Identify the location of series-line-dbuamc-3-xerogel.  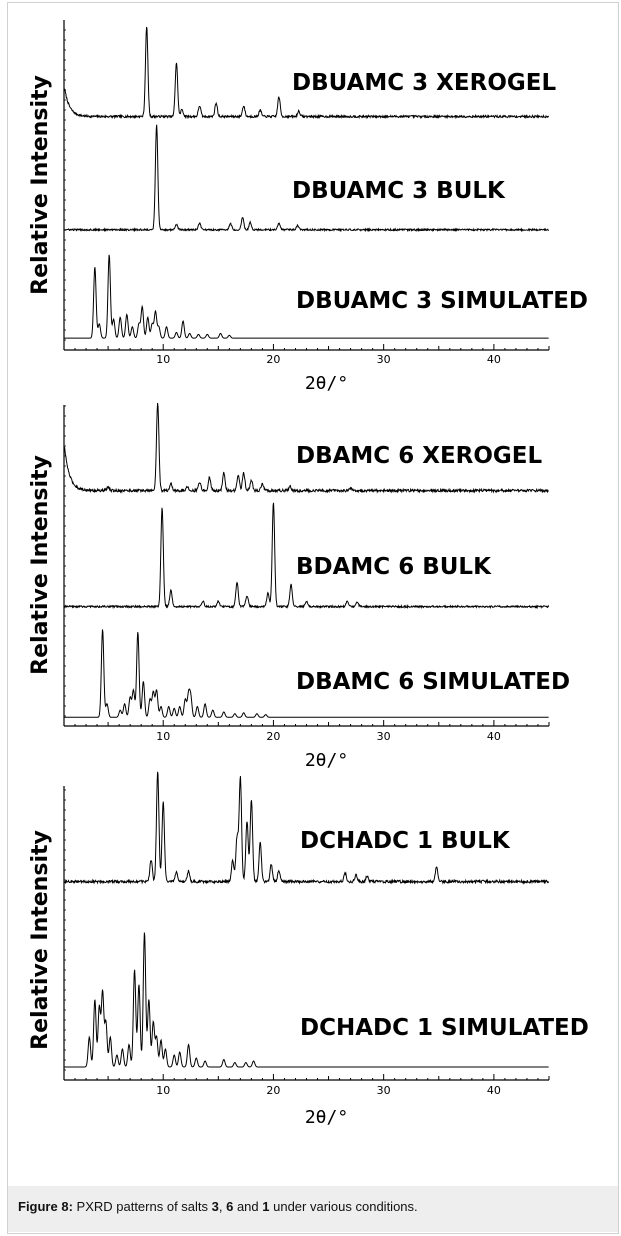
(307, 73).